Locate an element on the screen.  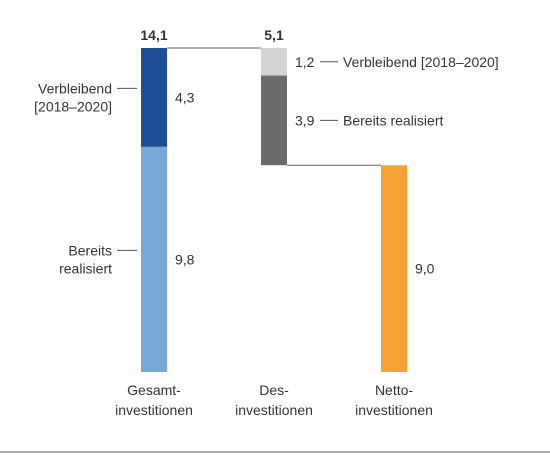
segment-label: Verbleibend is located at coordinates (75, 88).